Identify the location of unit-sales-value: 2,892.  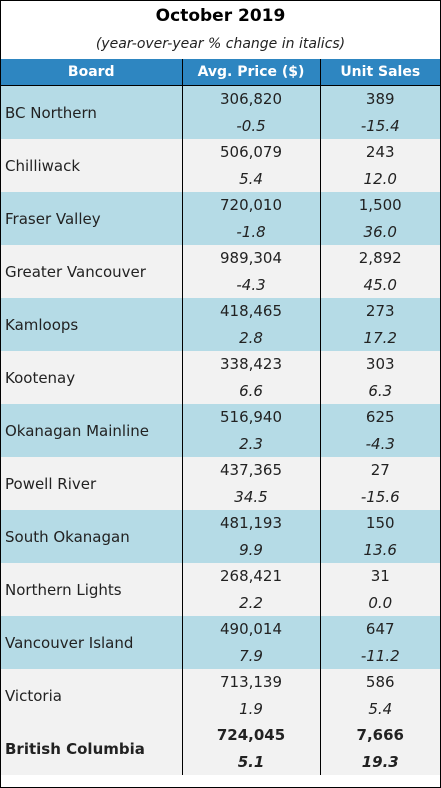
(379, 258).